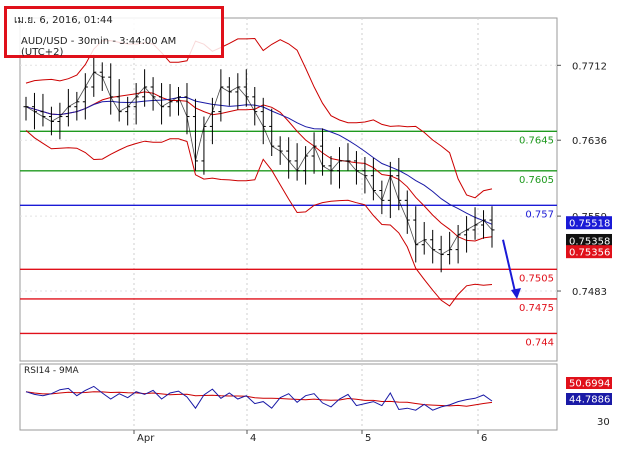 The height and width of the screenshot is (466, 629). Describe the element at coordinates (603, 422) in the screenshot. I see `rsi-scale-label: 30` at that location.